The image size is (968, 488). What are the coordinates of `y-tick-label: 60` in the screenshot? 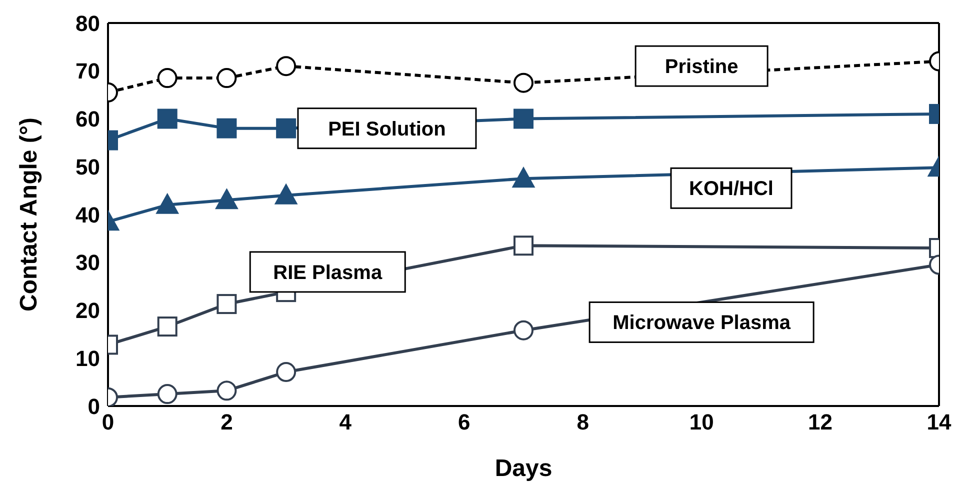 It's located at (88, 119).